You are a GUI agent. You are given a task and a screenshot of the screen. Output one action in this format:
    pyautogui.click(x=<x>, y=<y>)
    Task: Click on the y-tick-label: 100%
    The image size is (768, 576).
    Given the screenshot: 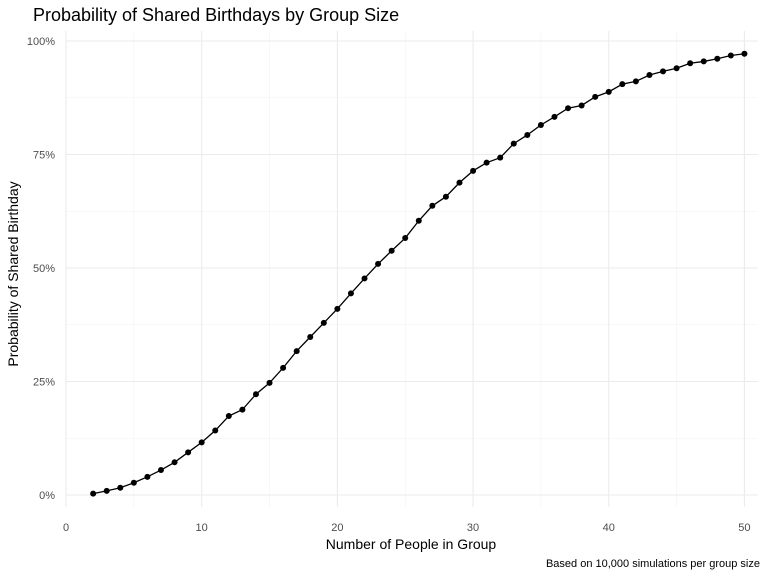 What is the action you would take?
    pyautogui.click(x=41, y=42)
    